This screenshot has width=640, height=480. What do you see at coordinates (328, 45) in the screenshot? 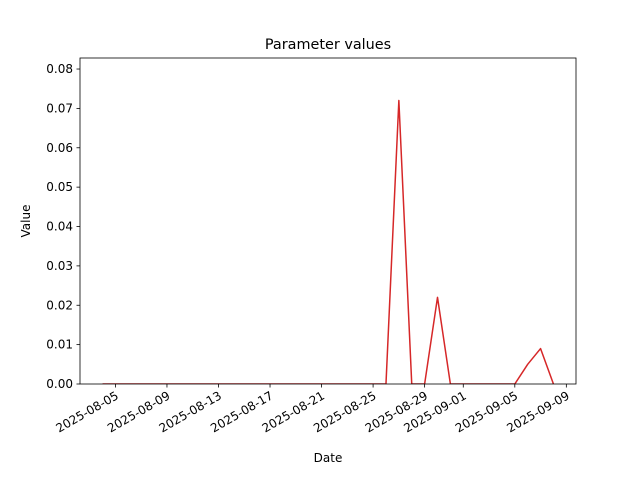
I see `chart-title: Parameter values` at bounding box center [328, 45].